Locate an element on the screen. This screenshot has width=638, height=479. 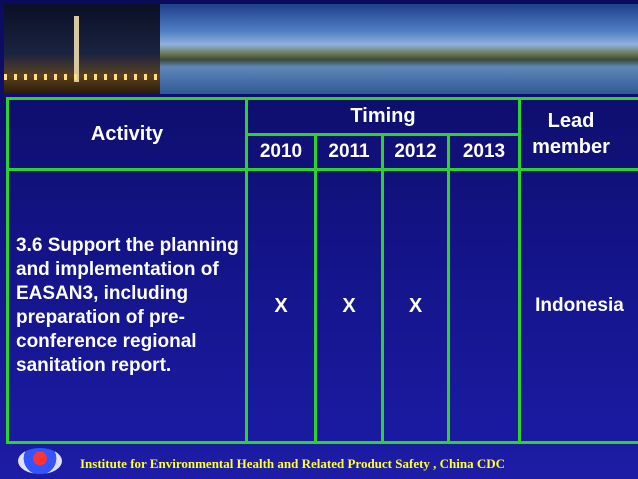
header-year: 2011 is located at coordinates (349, 151).